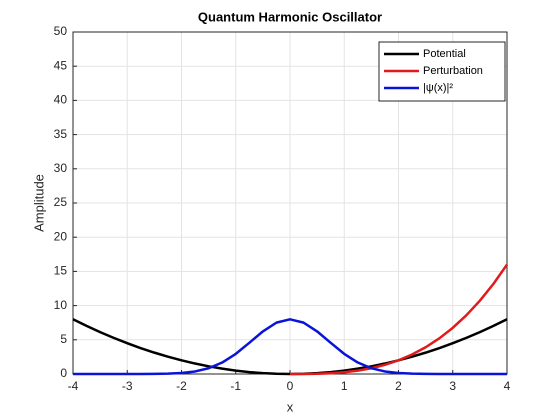 The width and height of the screenshot is (560, 420). What do you see at coordinates (290, 406) in the screenshot?
I see `x-axis-label: x` at bounding box center [290, 406].